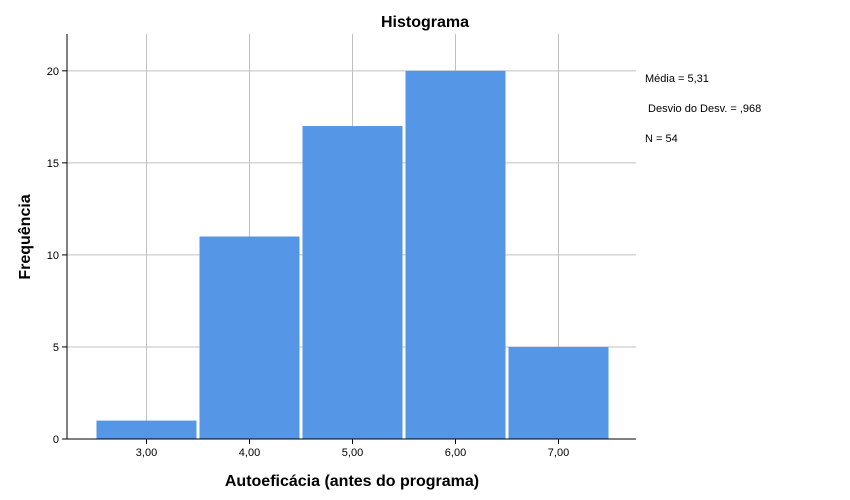 This screenshot has width=850, height=500. What do you see at coordinates (53, 164) in the screenshot?
I see `y-tick-label: 15` at bounding box center [53, 164].